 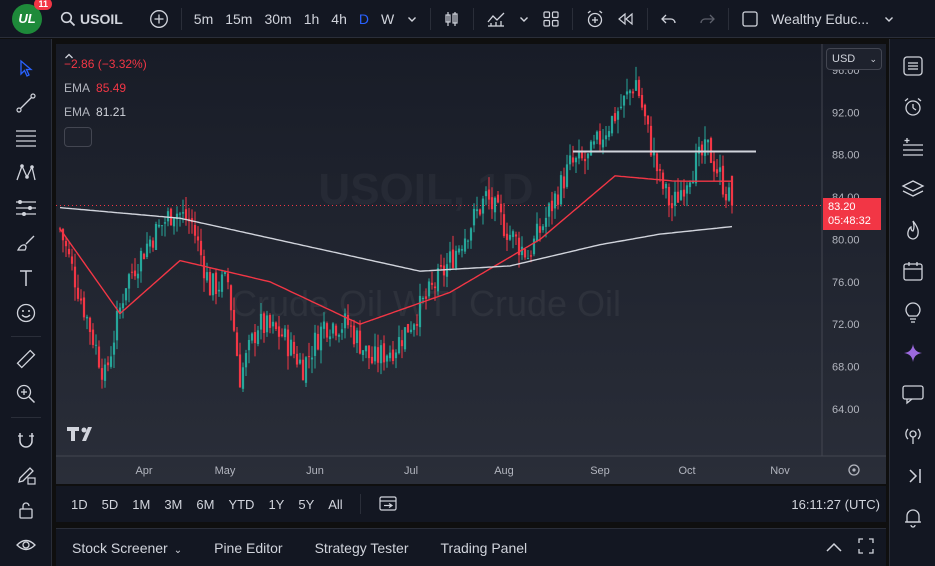 What do you see at coordinates (913, 517) in the screenshot?
I see `notifications-button` at bounding box center [913, 517].